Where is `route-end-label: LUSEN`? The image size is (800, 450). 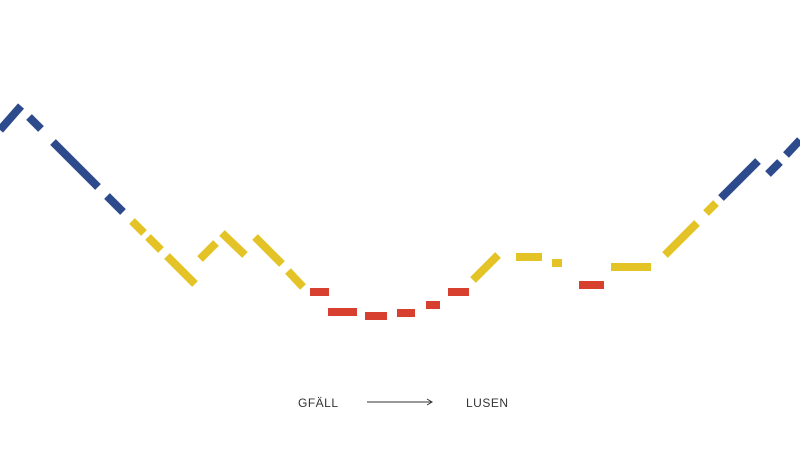
route-end-label: LUSEN is located at coordinates (487, 403).